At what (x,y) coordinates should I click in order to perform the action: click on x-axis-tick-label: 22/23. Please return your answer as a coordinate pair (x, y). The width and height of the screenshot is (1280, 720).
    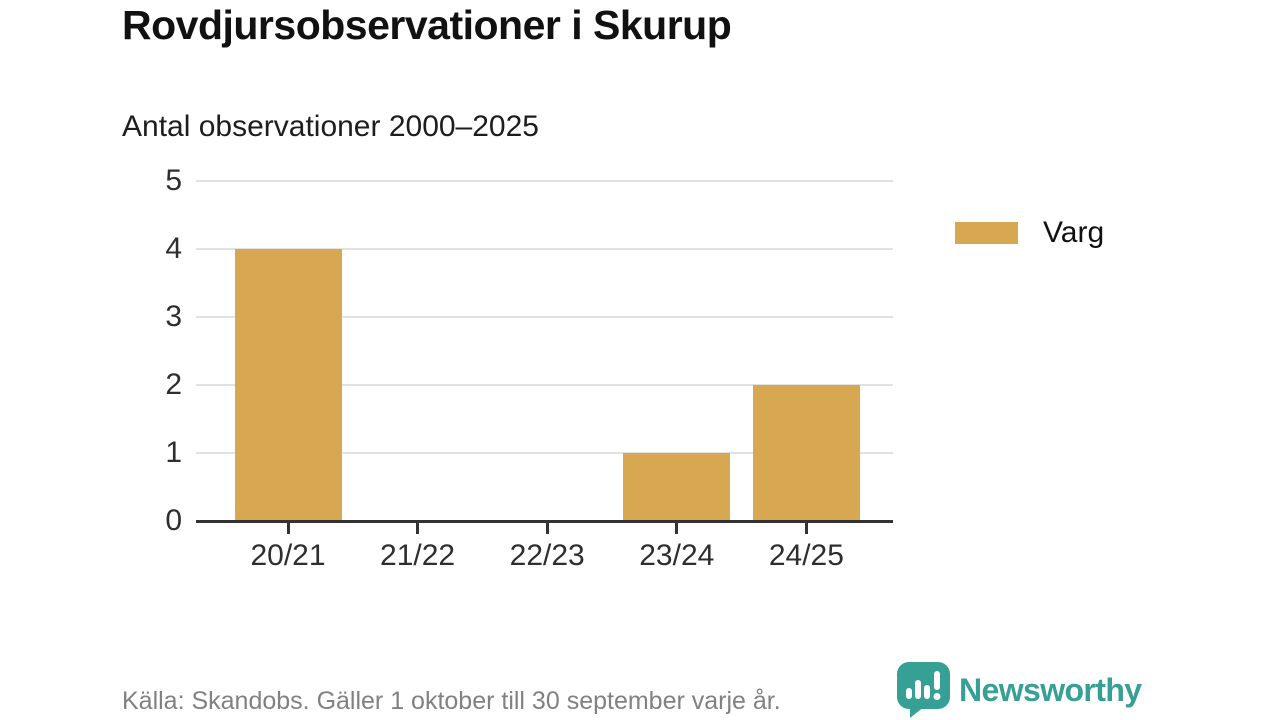
    Looking at the image, I should click on (547, 555).